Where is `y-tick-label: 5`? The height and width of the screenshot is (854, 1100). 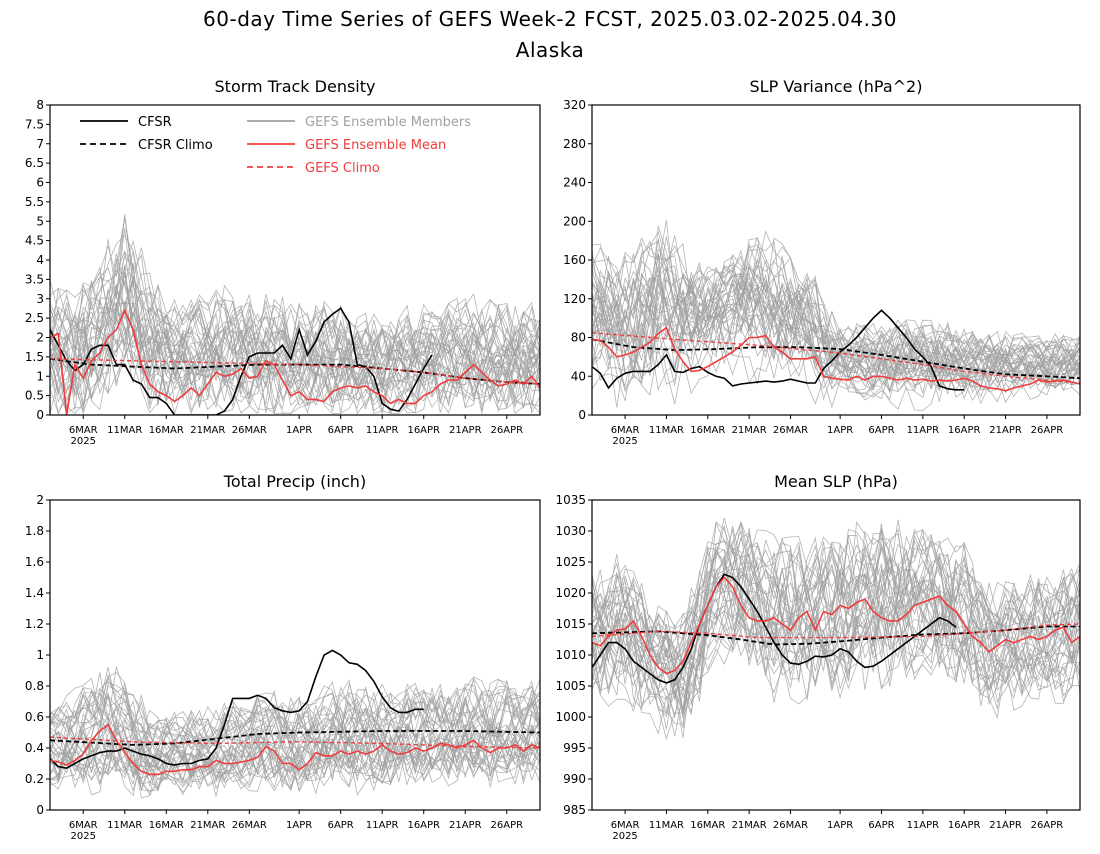
y-tick-label: 5 is located at coordinates (40, 221).